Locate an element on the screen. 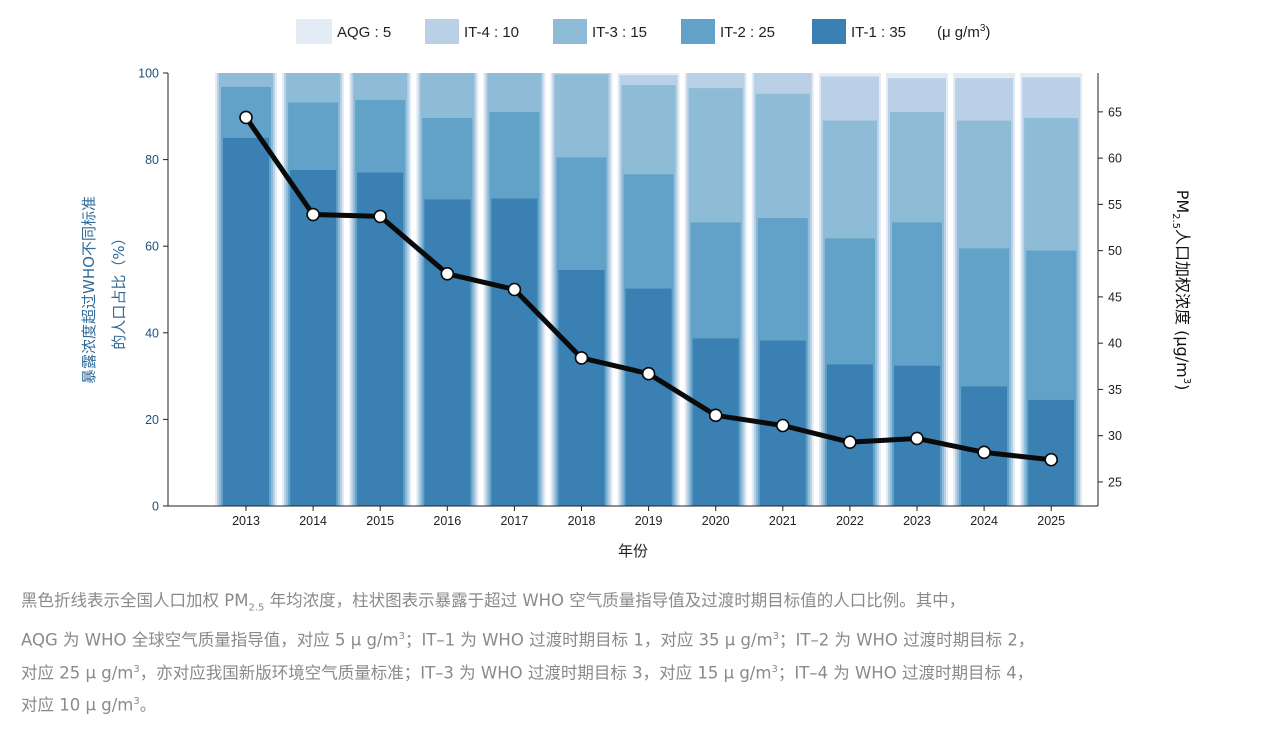 This screenshot has width=1280, height=739. y-right-tick-label: 35 is located at coordinates (1115, 390).